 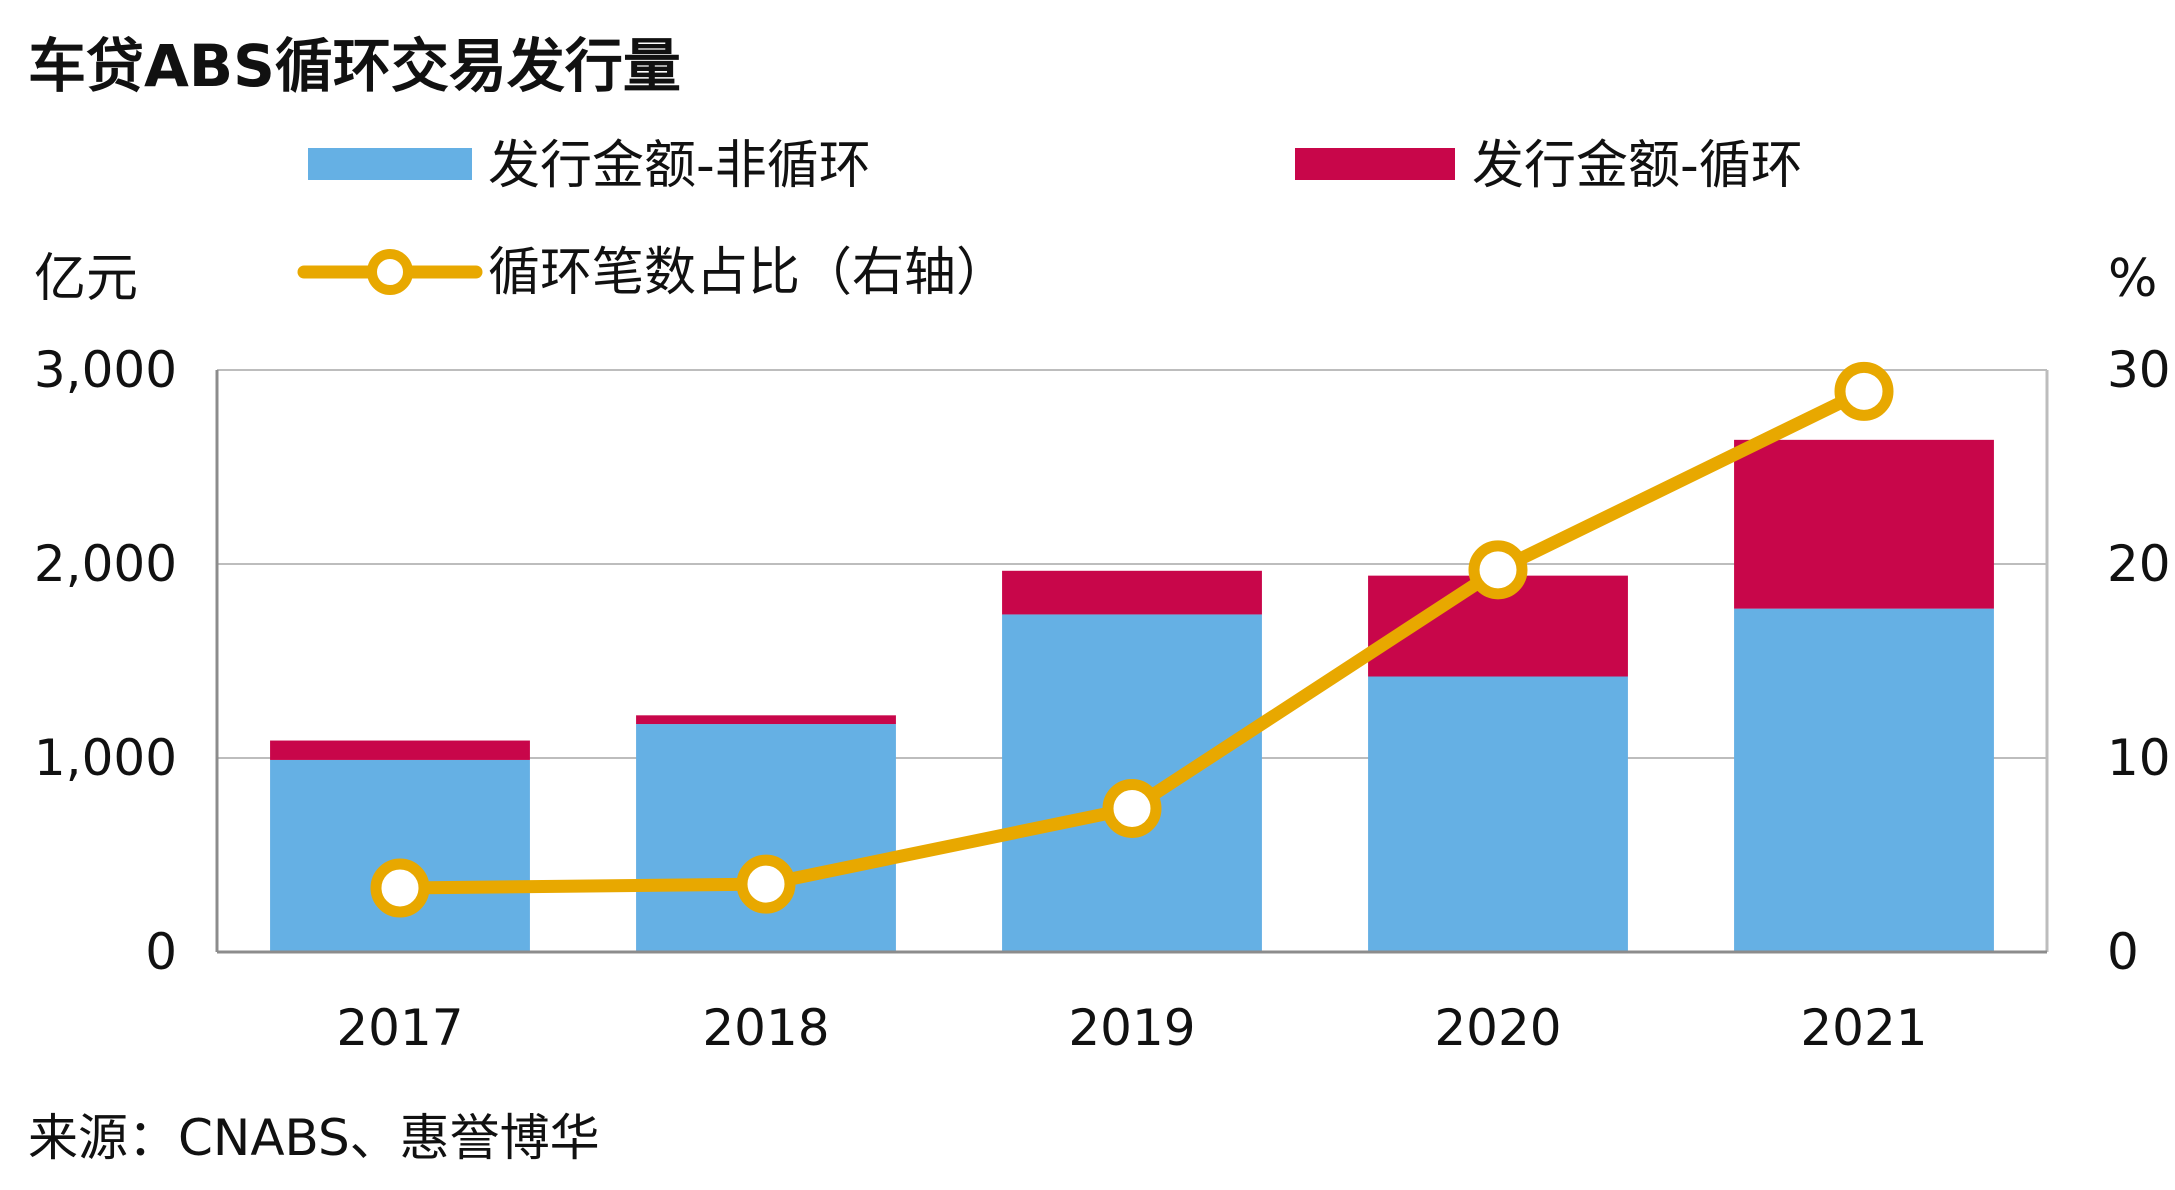 I want to click on right-tick-label-1: 10, so click(x=2139, y=758).